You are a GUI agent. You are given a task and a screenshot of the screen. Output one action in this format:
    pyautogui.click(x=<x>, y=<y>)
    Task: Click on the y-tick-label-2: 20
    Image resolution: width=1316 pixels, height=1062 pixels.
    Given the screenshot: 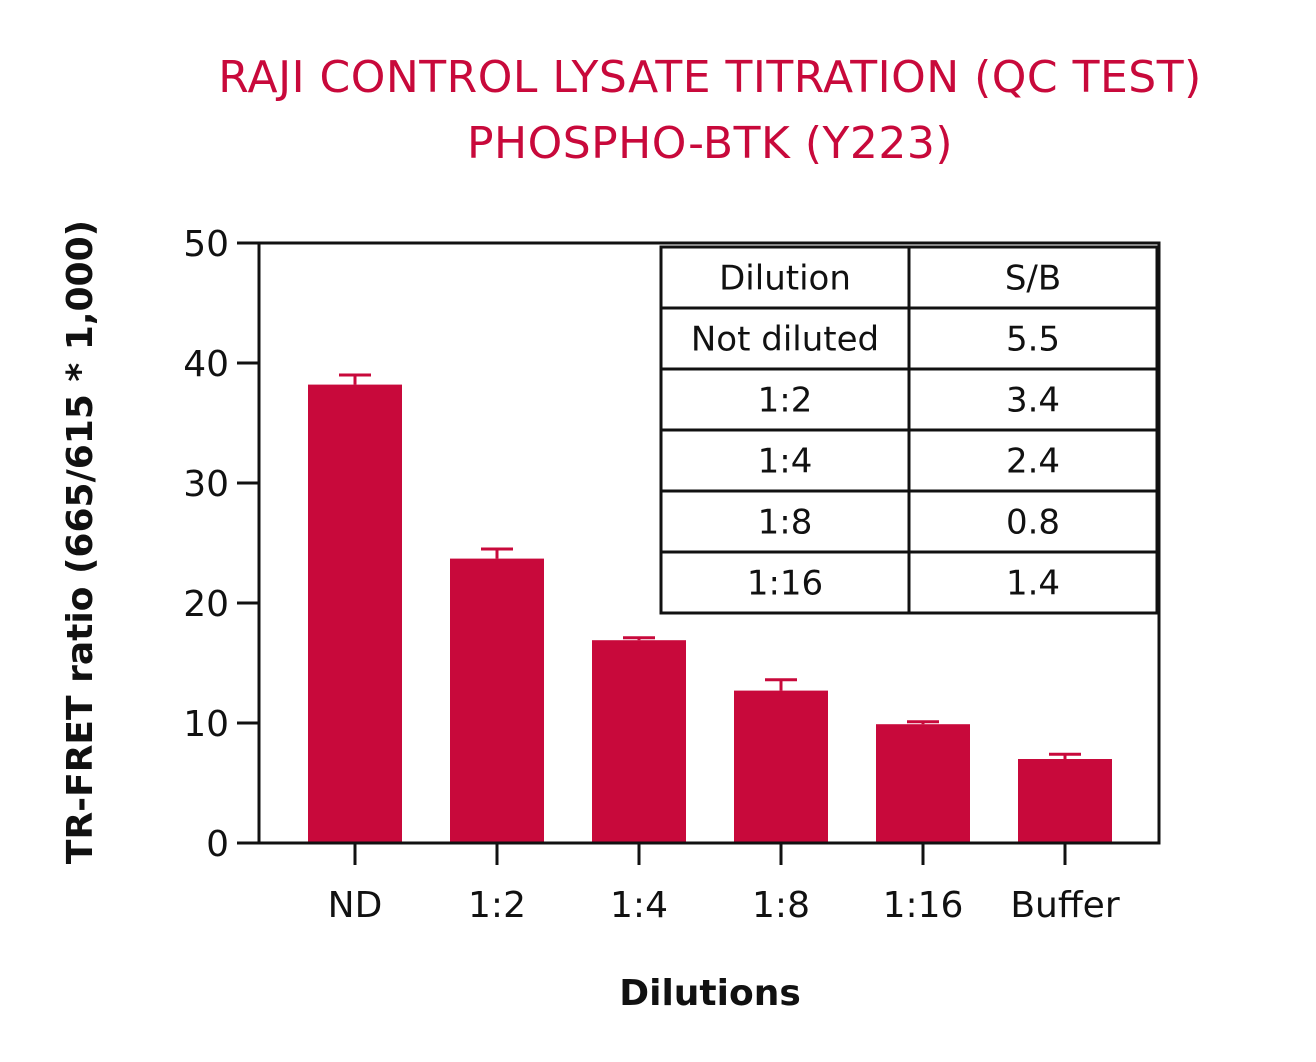 What is the action you would take?
    pyautogui.click(x=206, y=604)
    